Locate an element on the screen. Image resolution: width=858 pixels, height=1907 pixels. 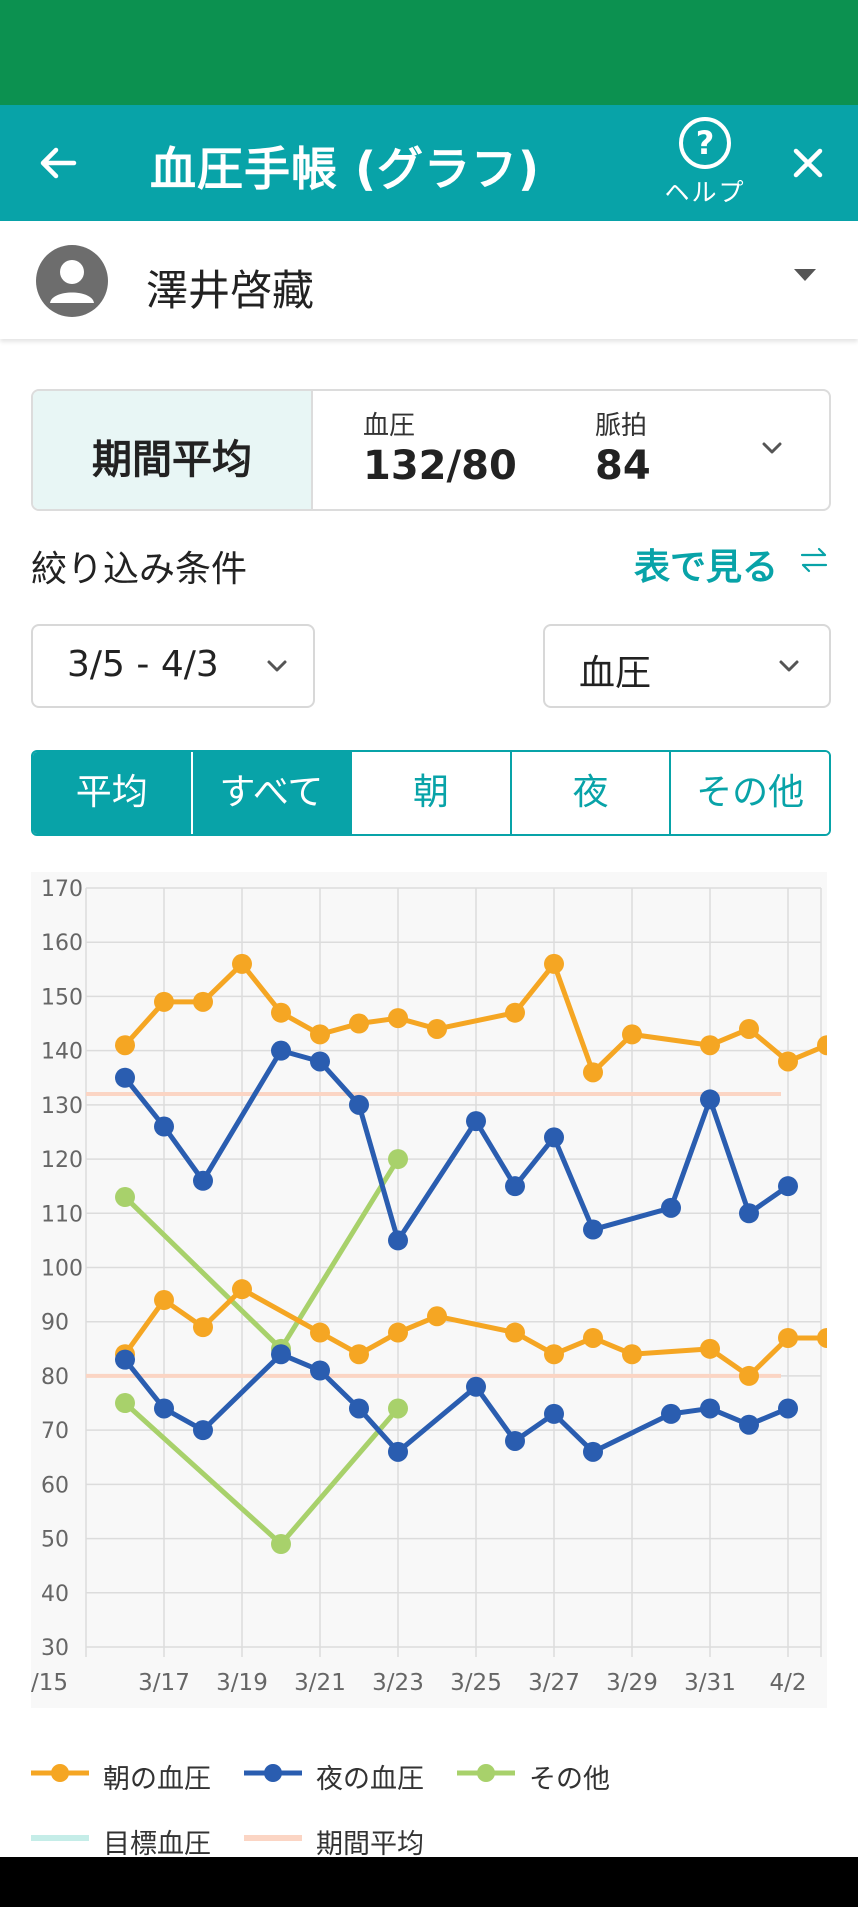
x-tick-label: 3/29 is located at coordinates (632, 1683).